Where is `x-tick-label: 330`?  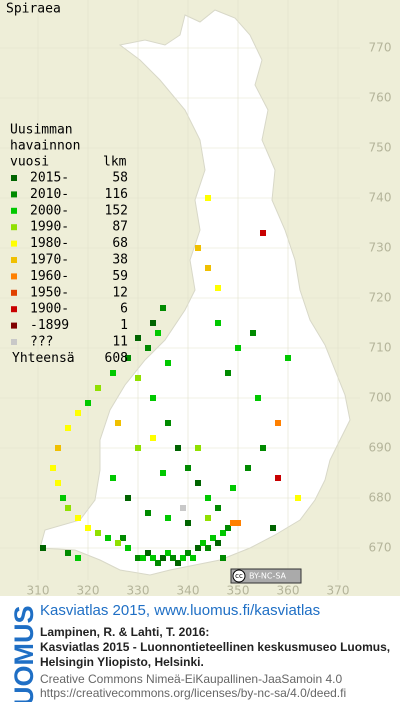
x-tick-label: 330 is located at coordinates (138, 591).